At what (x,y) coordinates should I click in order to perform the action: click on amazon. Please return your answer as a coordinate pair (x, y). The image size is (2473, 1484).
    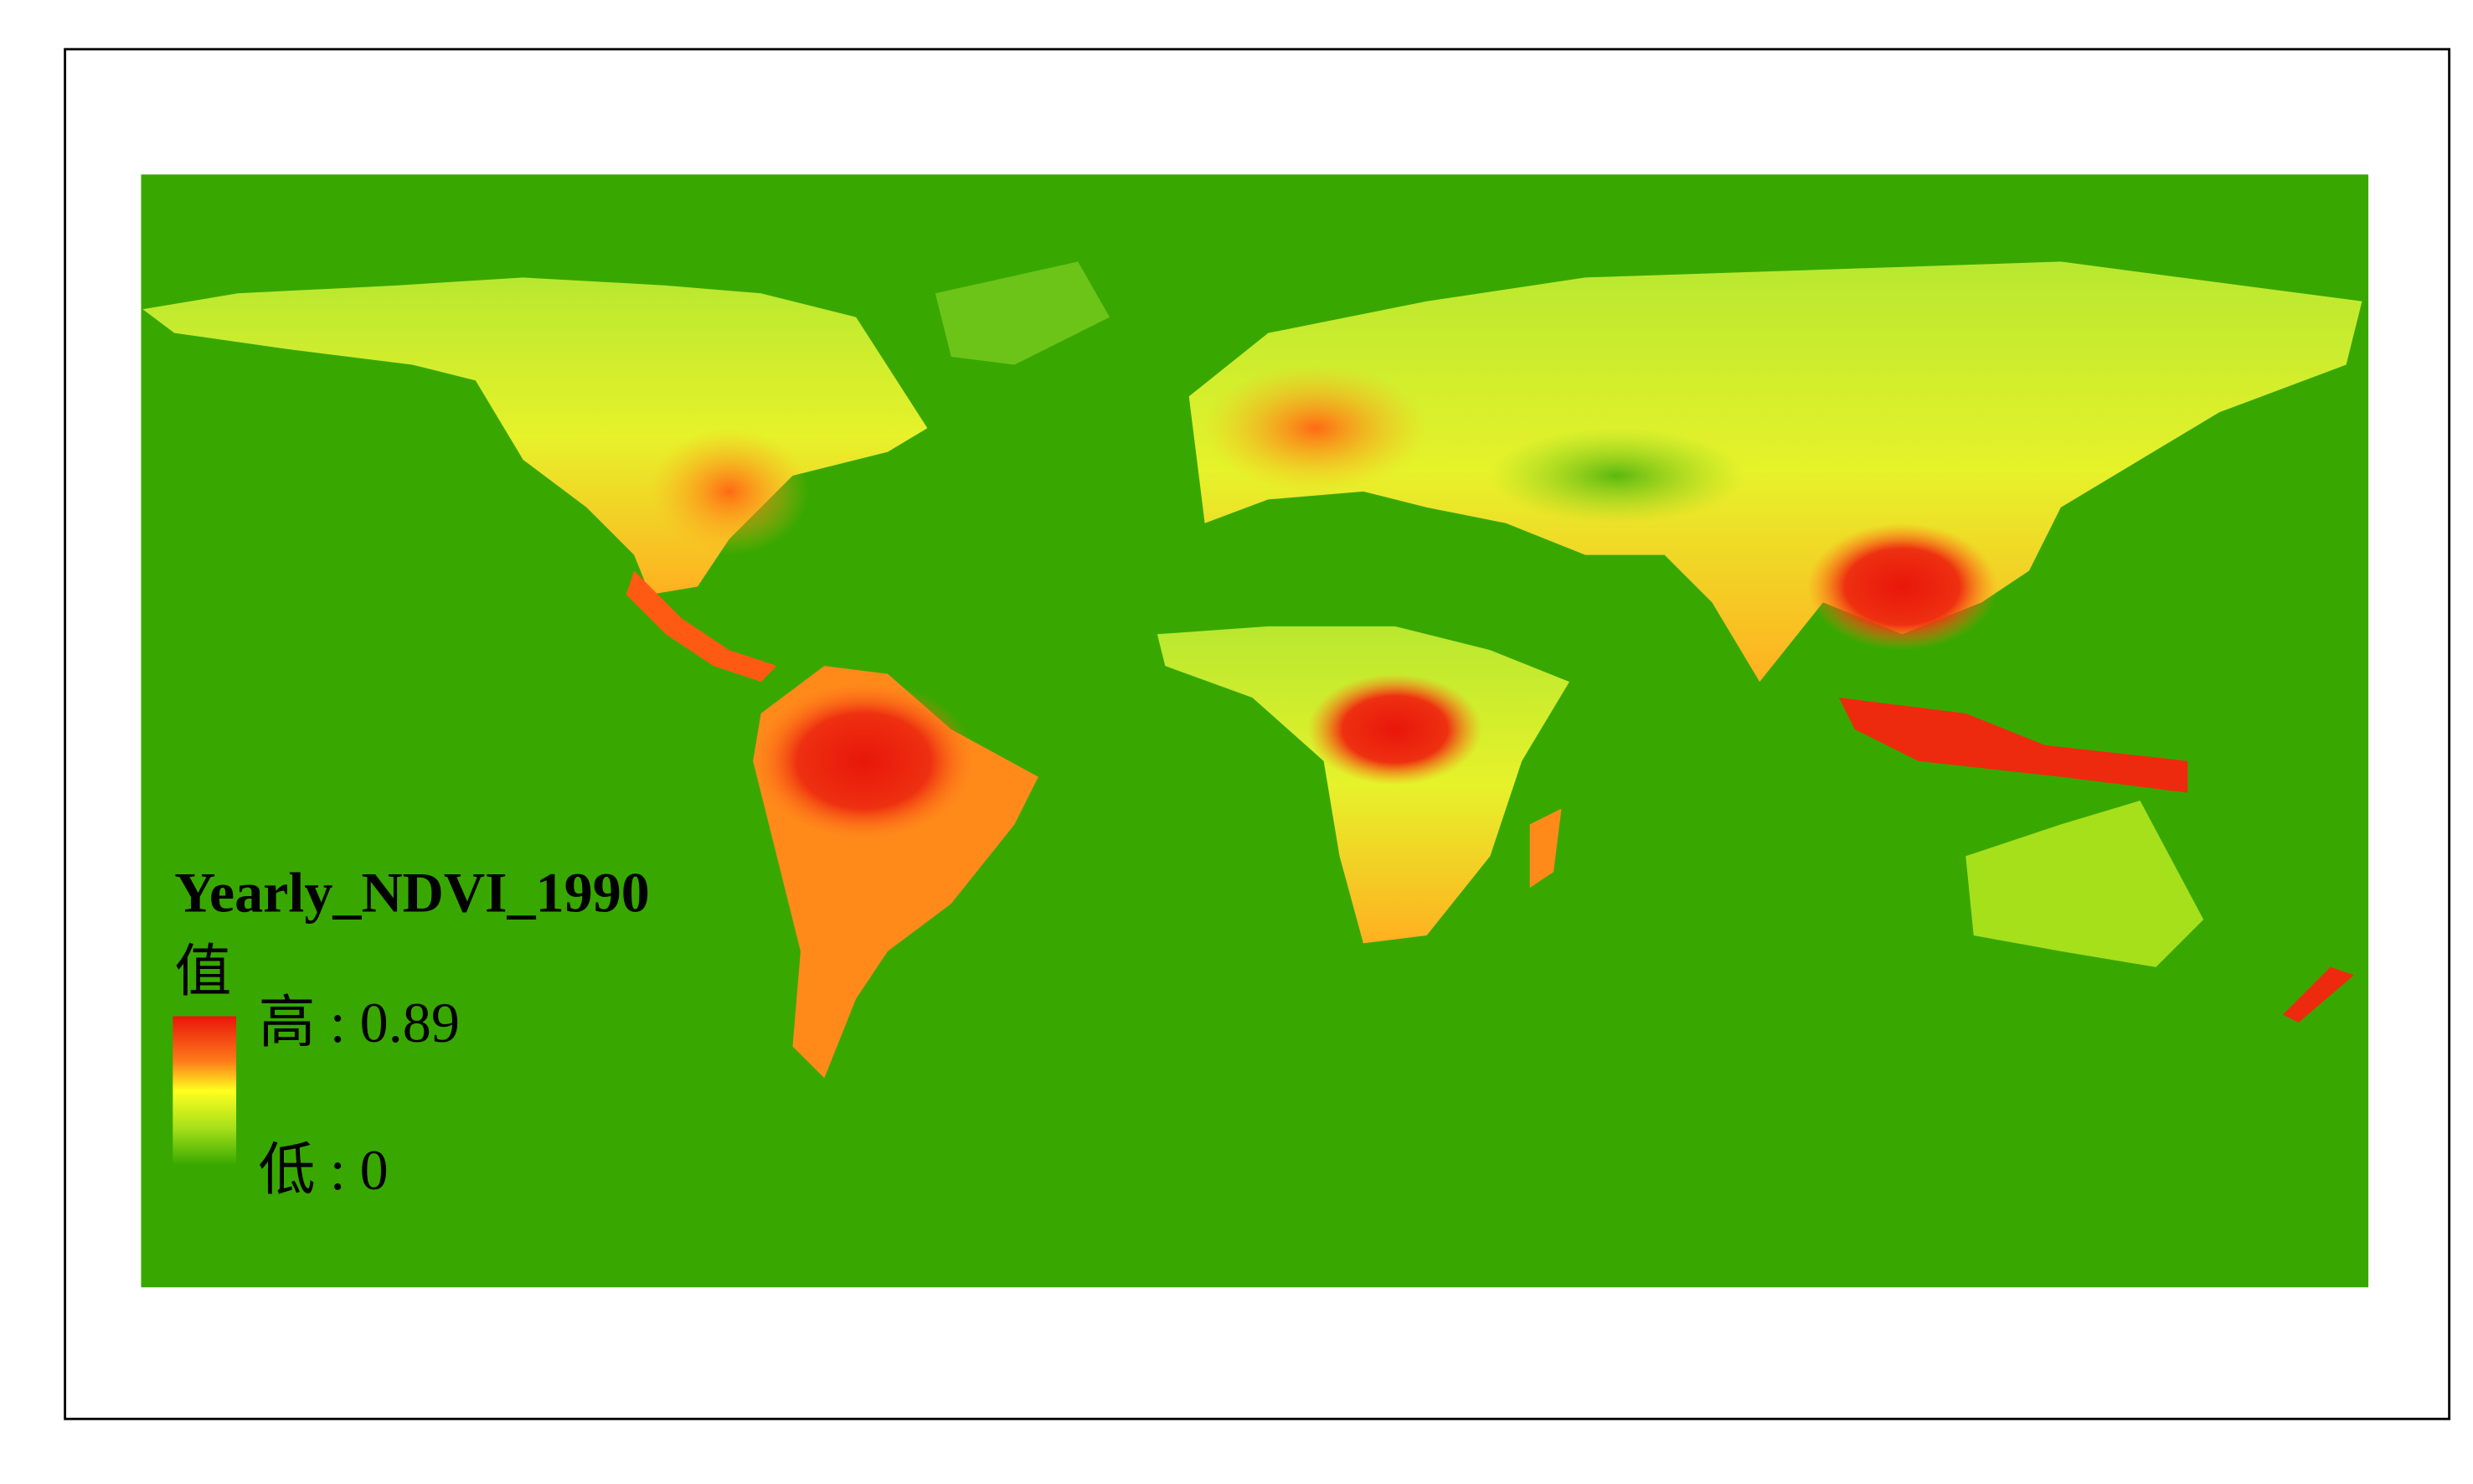
    Looking at the image, I should click on (864, 761).